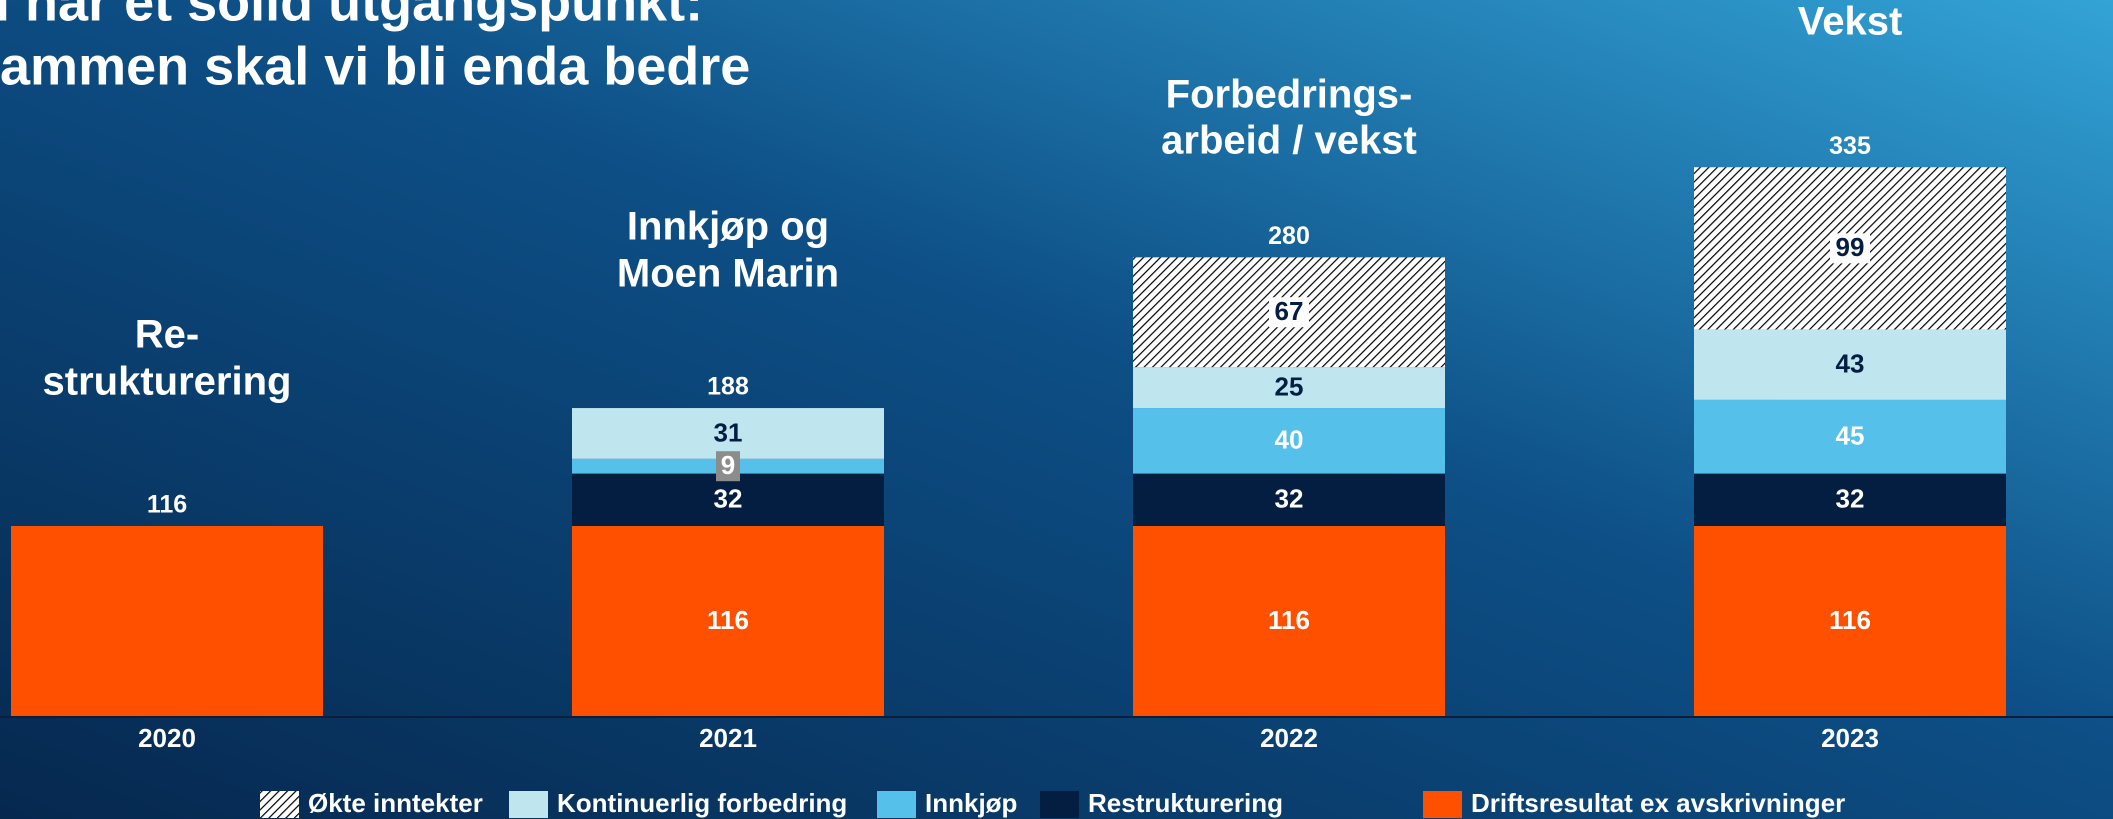 This screenshot has width=2113, height=819. I want to click on segment-label: 25, so click(1289, 386).